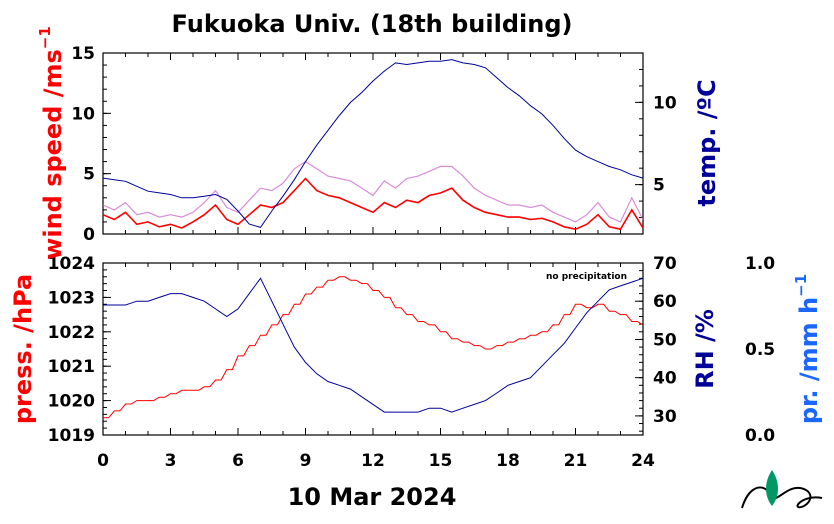 Image resolution: width=834 pixels, height=524 pixels. I want to click on bottom-left-axis-ticks: 1019 1020 1021 1022 1023 1024, so click(79, 350).